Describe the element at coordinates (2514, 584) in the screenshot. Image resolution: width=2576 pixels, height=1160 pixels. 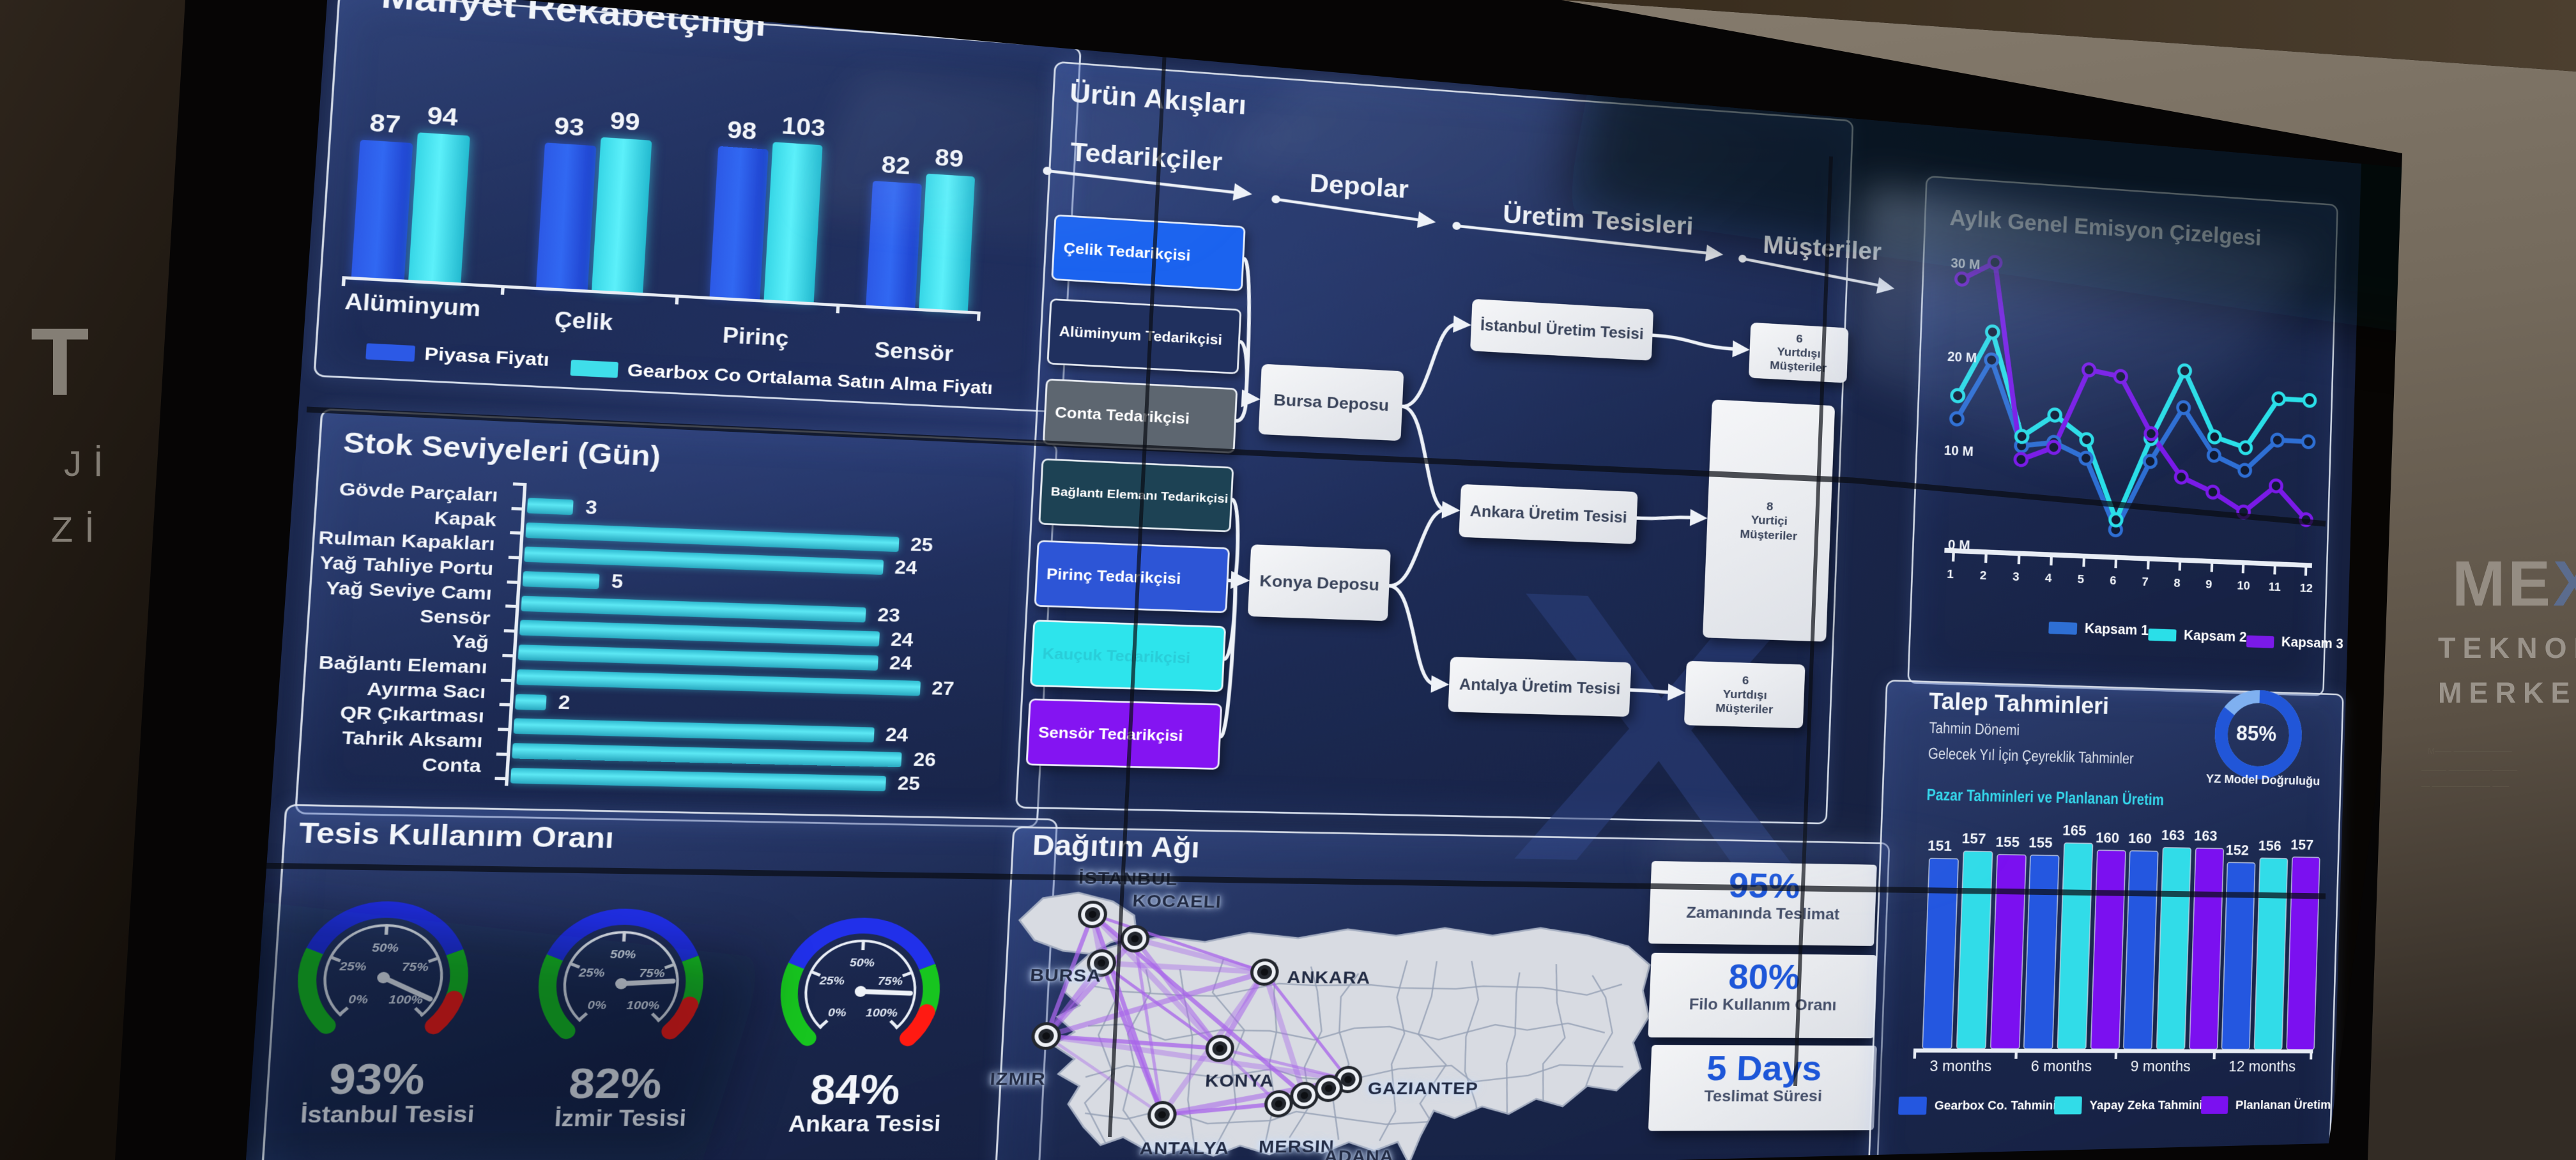
I see `svg-text: MEX` at that location.